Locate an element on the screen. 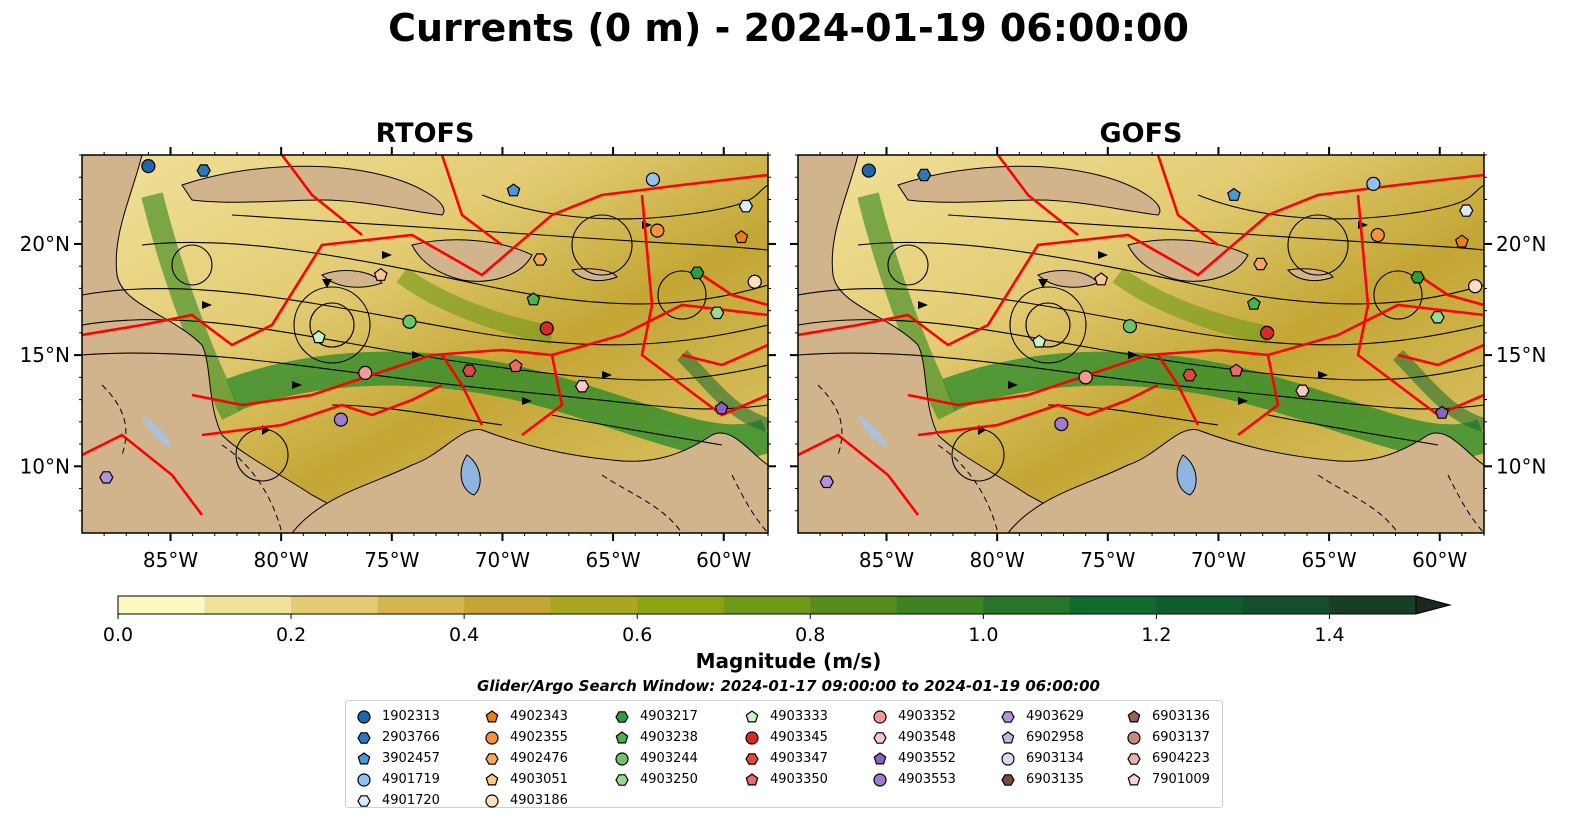  legend-label: 4903552 is located at coordinates (927, 758).